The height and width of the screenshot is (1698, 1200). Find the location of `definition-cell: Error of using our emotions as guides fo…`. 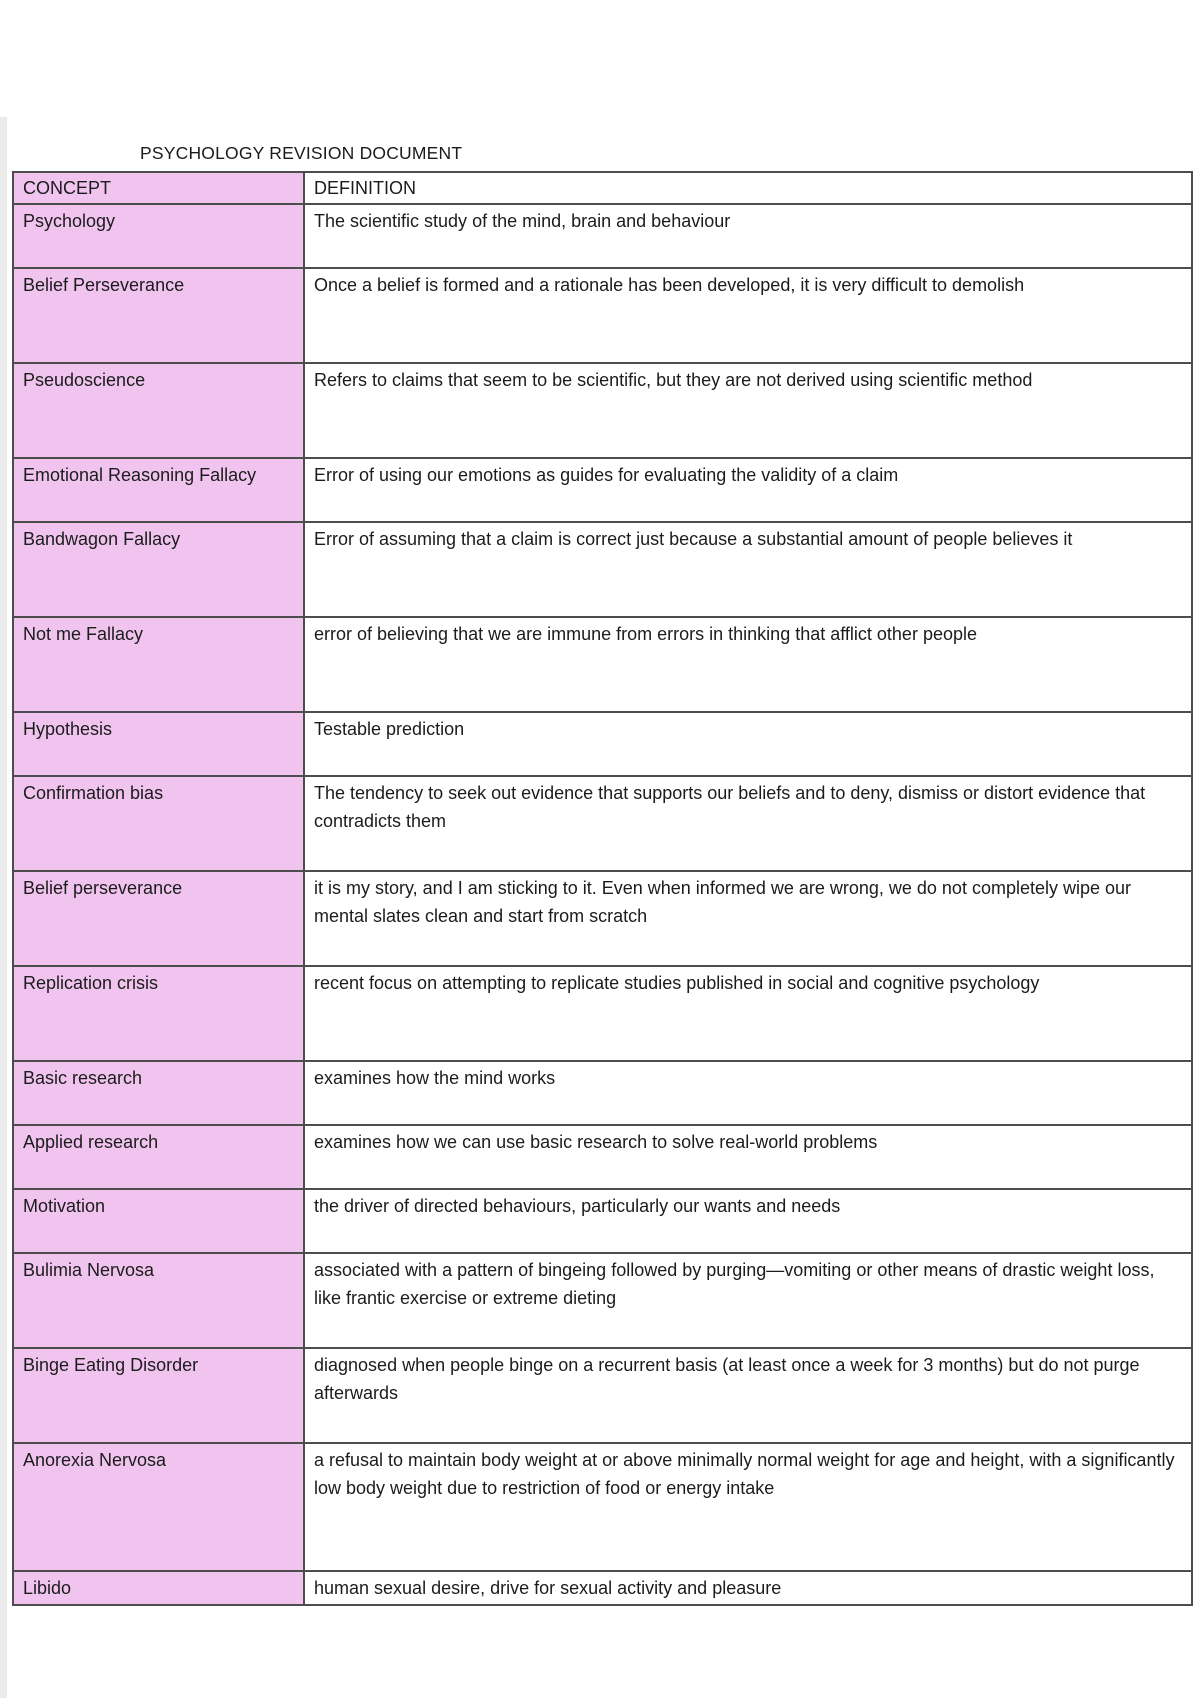

definition-cell: Error of using our emotions as guides fo… is located at coordinates (748, 490).